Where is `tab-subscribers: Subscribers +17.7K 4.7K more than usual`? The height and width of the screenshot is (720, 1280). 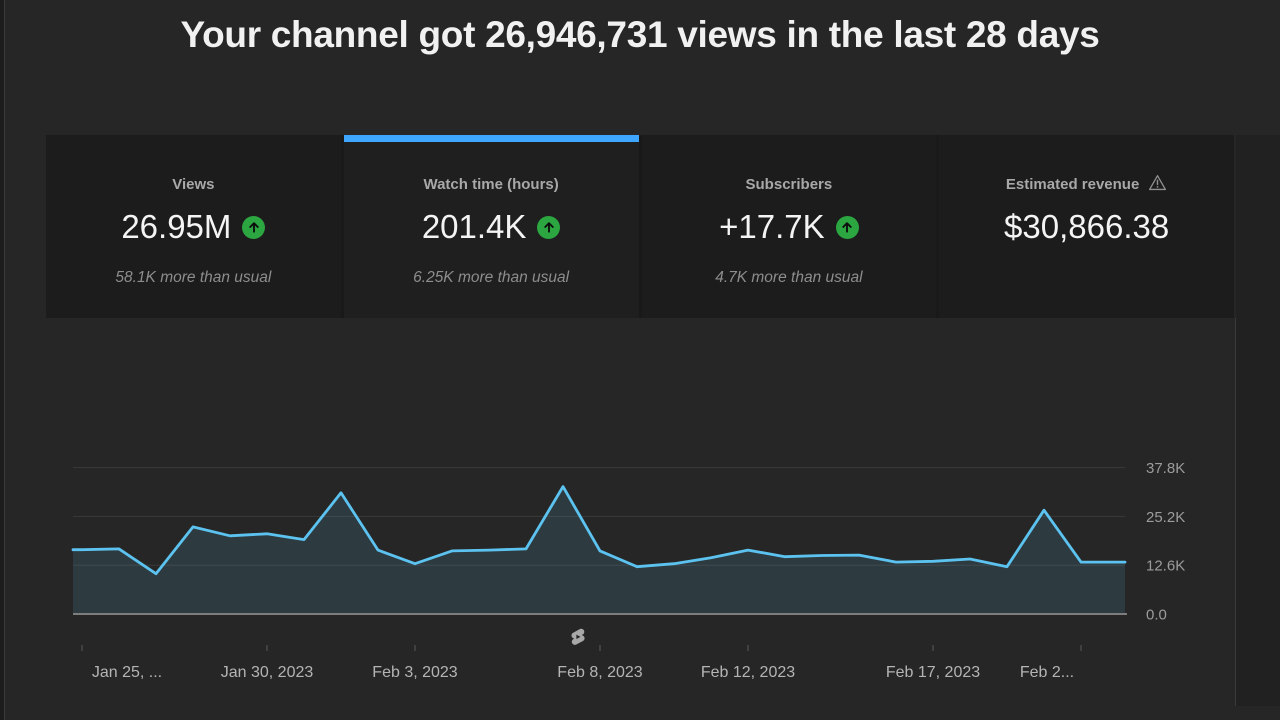 tab-subscribers: Subscribers +17.7K 4.7K more than usual is located at coordinates (787, 226).